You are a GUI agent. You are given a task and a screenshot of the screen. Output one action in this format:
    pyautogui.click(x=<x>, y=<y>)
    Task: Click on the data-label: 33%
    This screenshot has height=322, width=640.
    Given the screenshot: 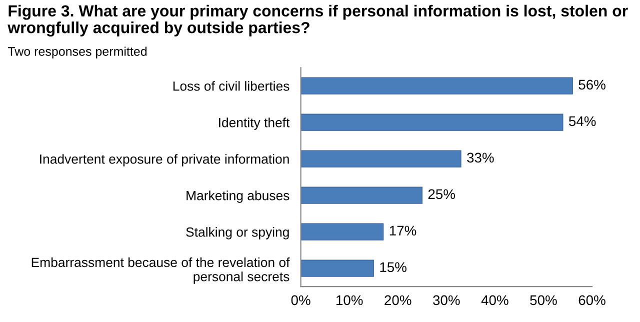 What is the action you would take?
    pyautogui.click(x=480, y=157)
    